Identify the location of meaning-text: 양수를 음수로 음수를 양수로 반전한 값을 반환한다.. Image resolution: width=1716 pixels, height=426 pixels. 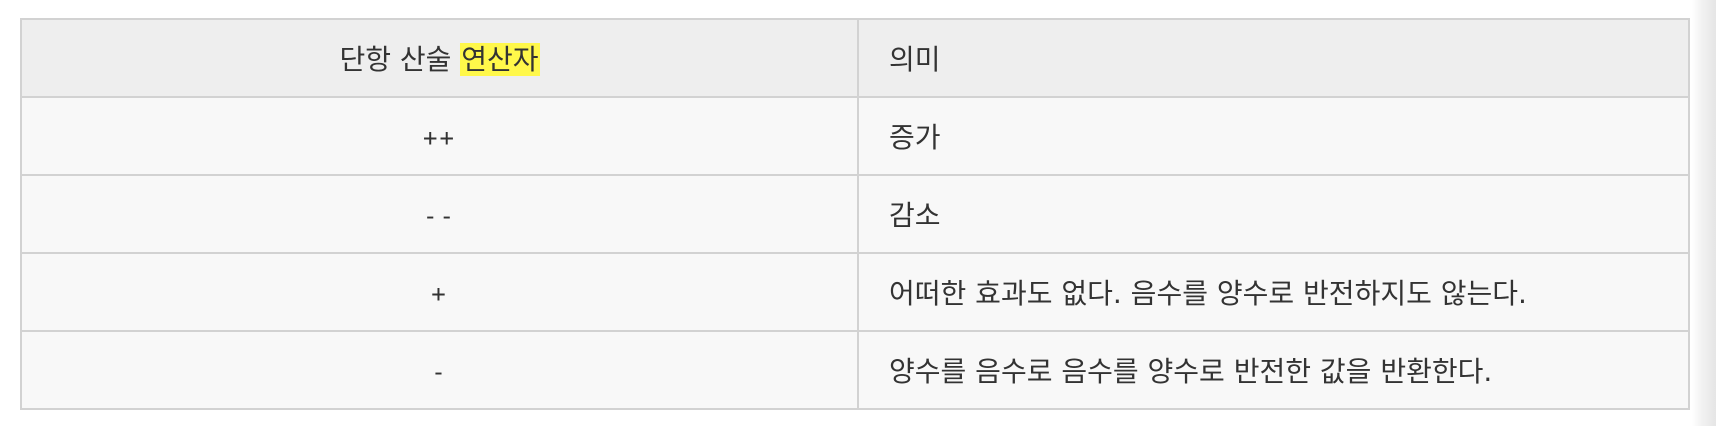
(1191, 371).